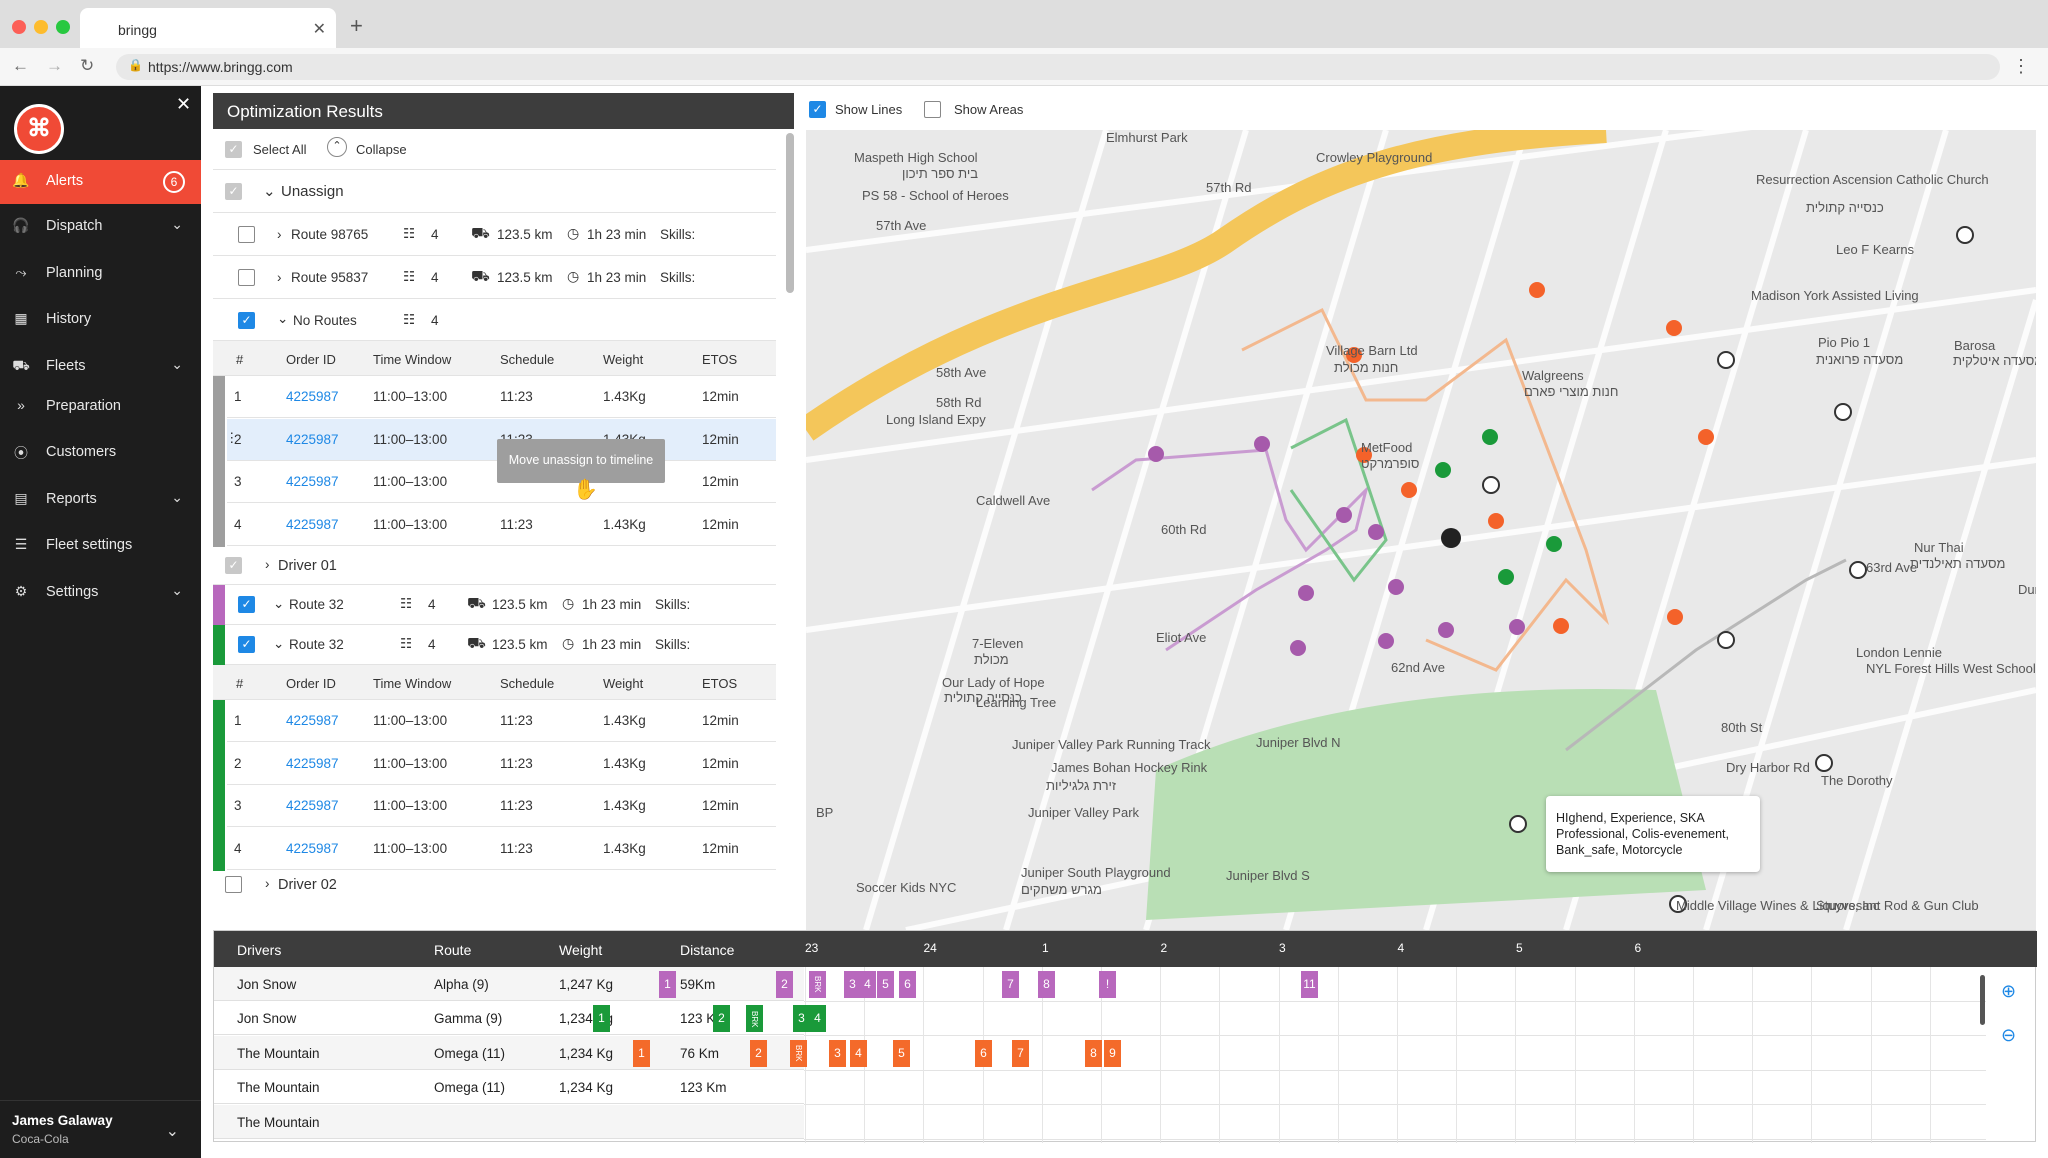 This screenshot has width=2048, height=1158. Describe the element at coordinates (20, 65) in the screenshot. I see `back-icon: ←` at that location.